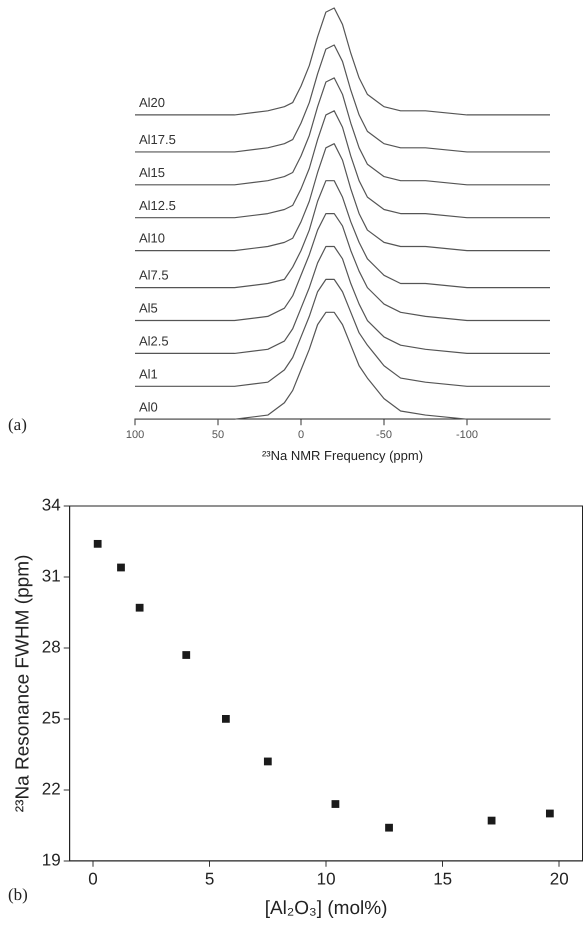 Image resolution: width=588 pixels, height=932 pixels. What do you see at coordinates (152, 172) in the screenshot?
I see `series-label: Al15` at bounding box center [152, 172].